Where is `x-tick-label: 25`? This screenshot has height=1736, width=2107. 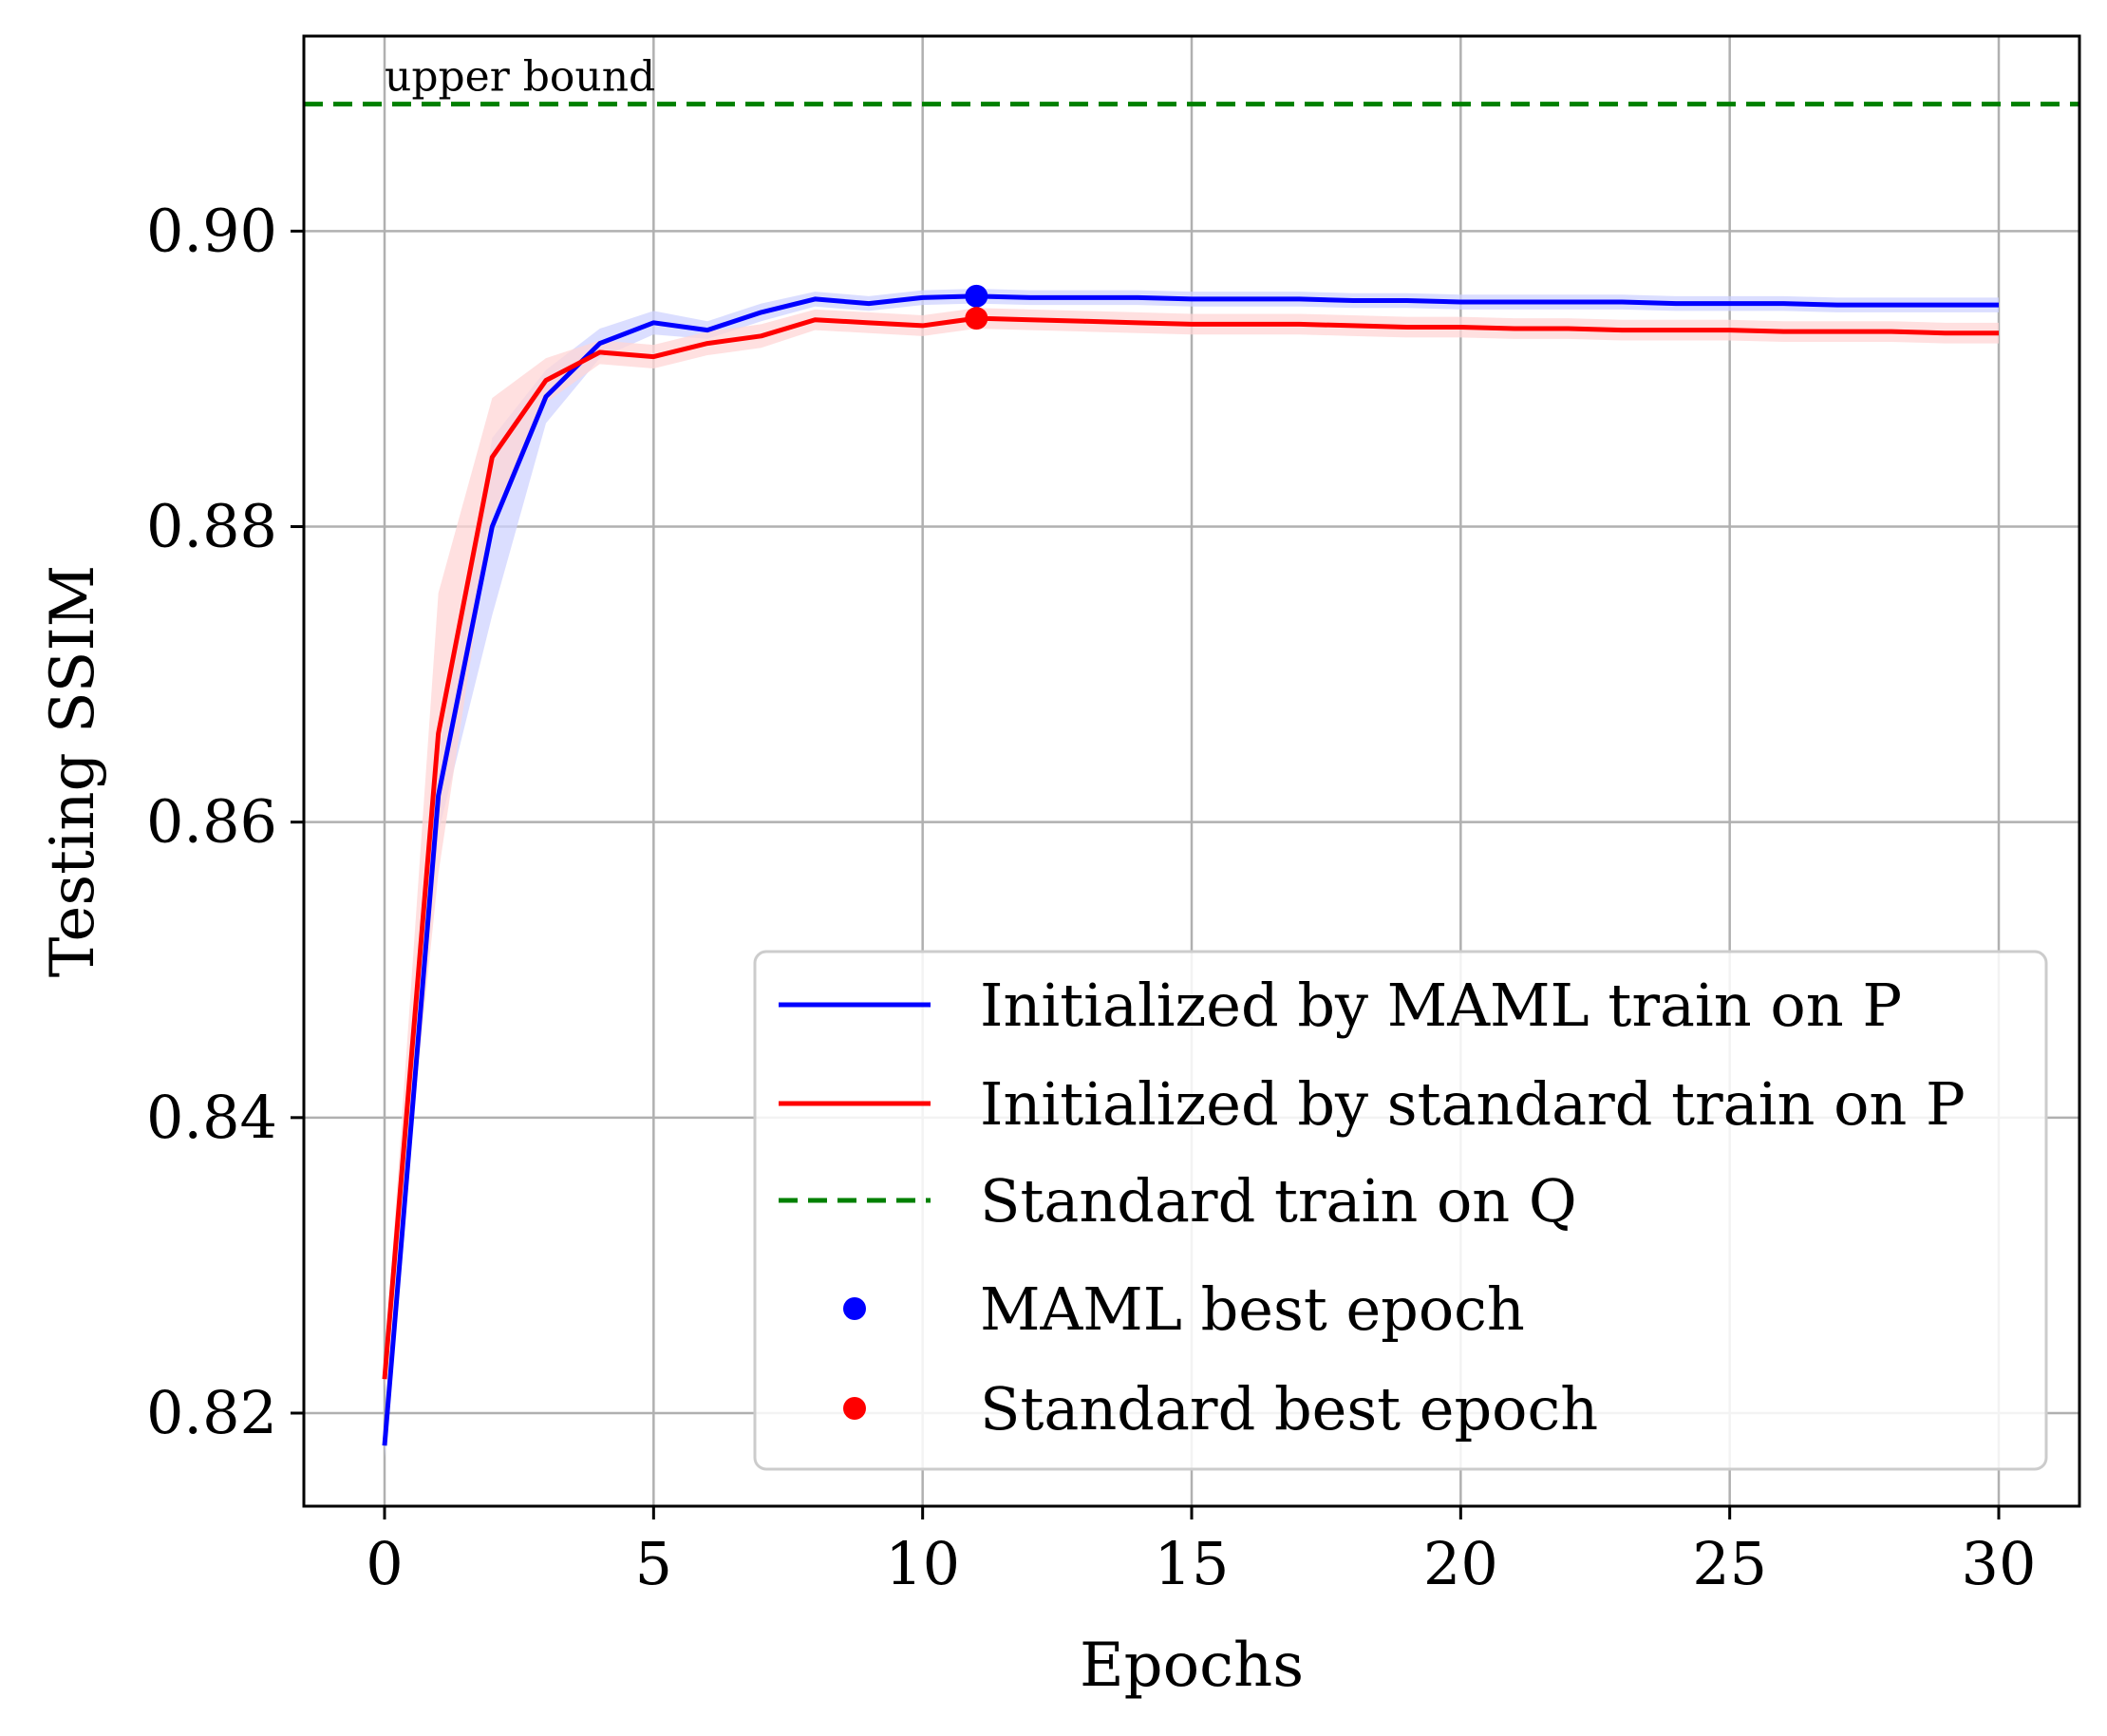 x-tick-label: 25 is located at coordinates (1729, 1563).